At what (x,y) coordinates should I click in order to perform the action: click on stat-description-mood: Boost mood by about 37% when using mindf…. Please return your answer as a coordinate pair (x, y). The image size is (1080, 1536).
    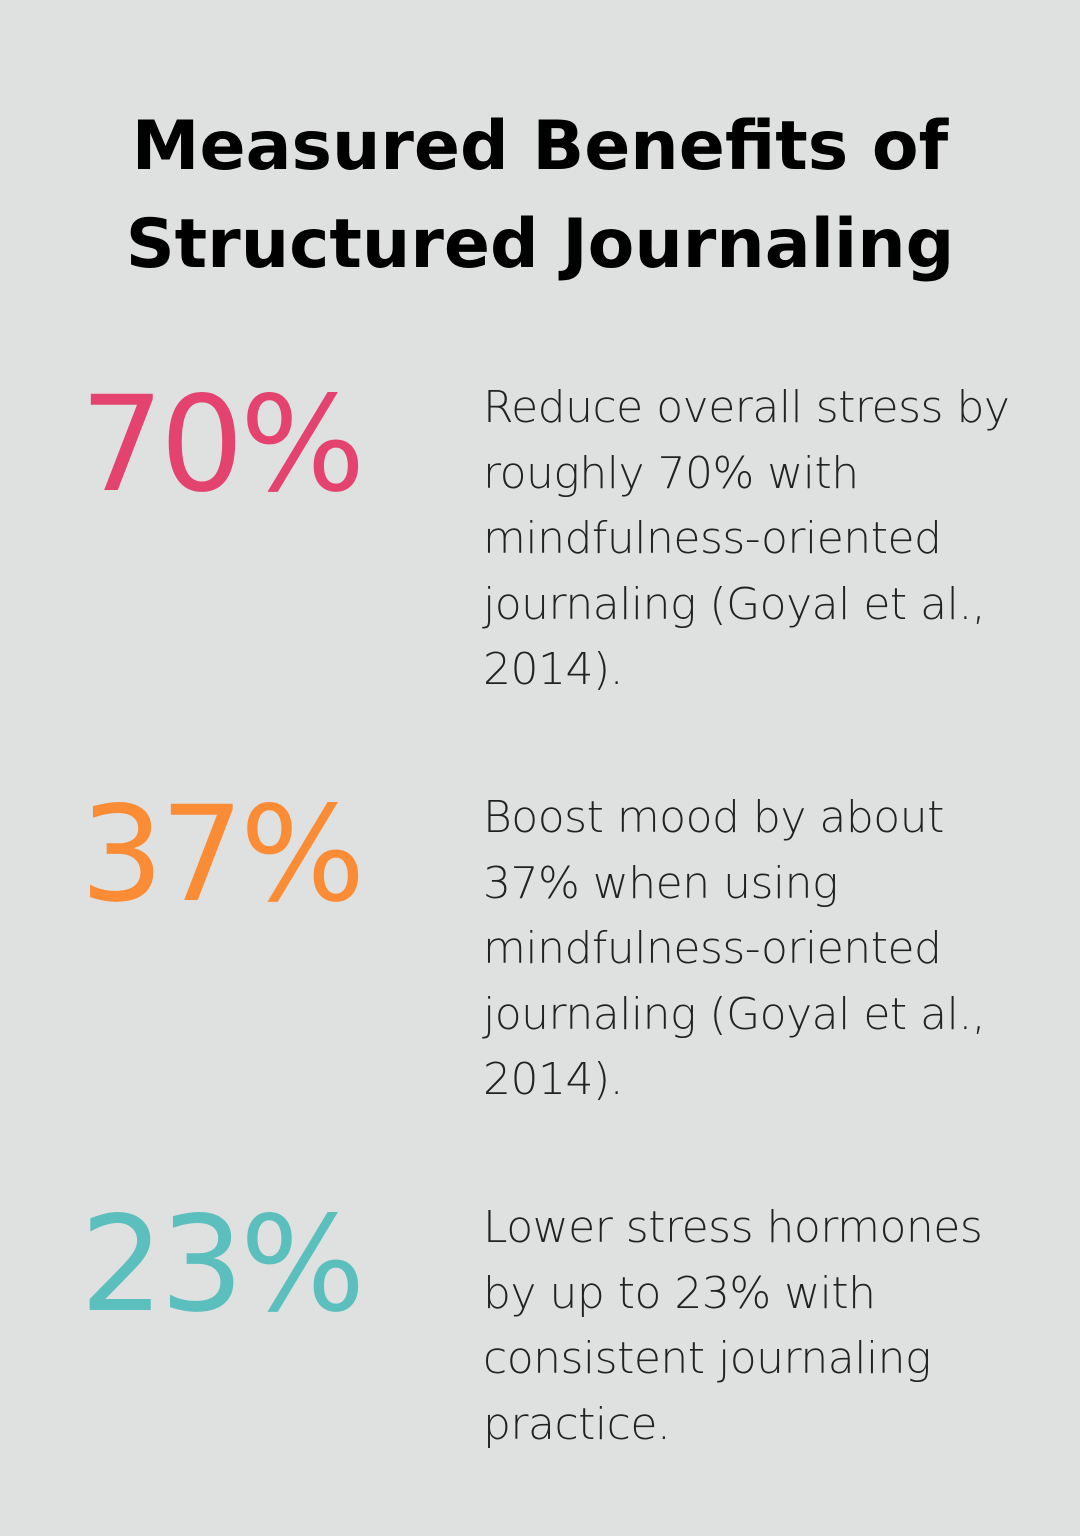
    Looking at the image, I should click on (734, 948).